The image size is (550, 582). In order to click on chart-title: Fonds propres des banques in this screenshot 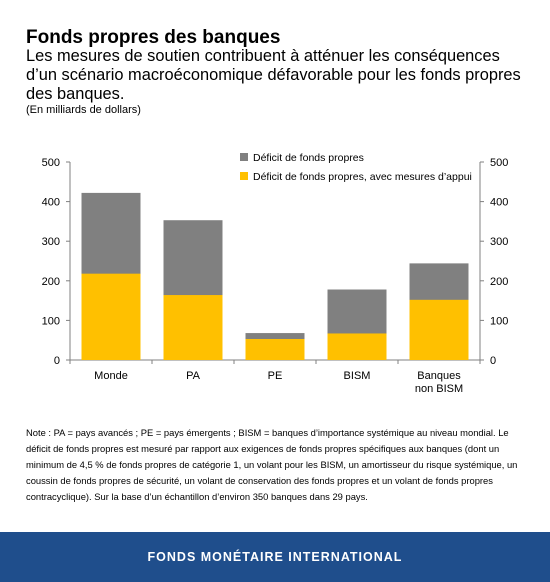, I will do `click(153, 37)`.